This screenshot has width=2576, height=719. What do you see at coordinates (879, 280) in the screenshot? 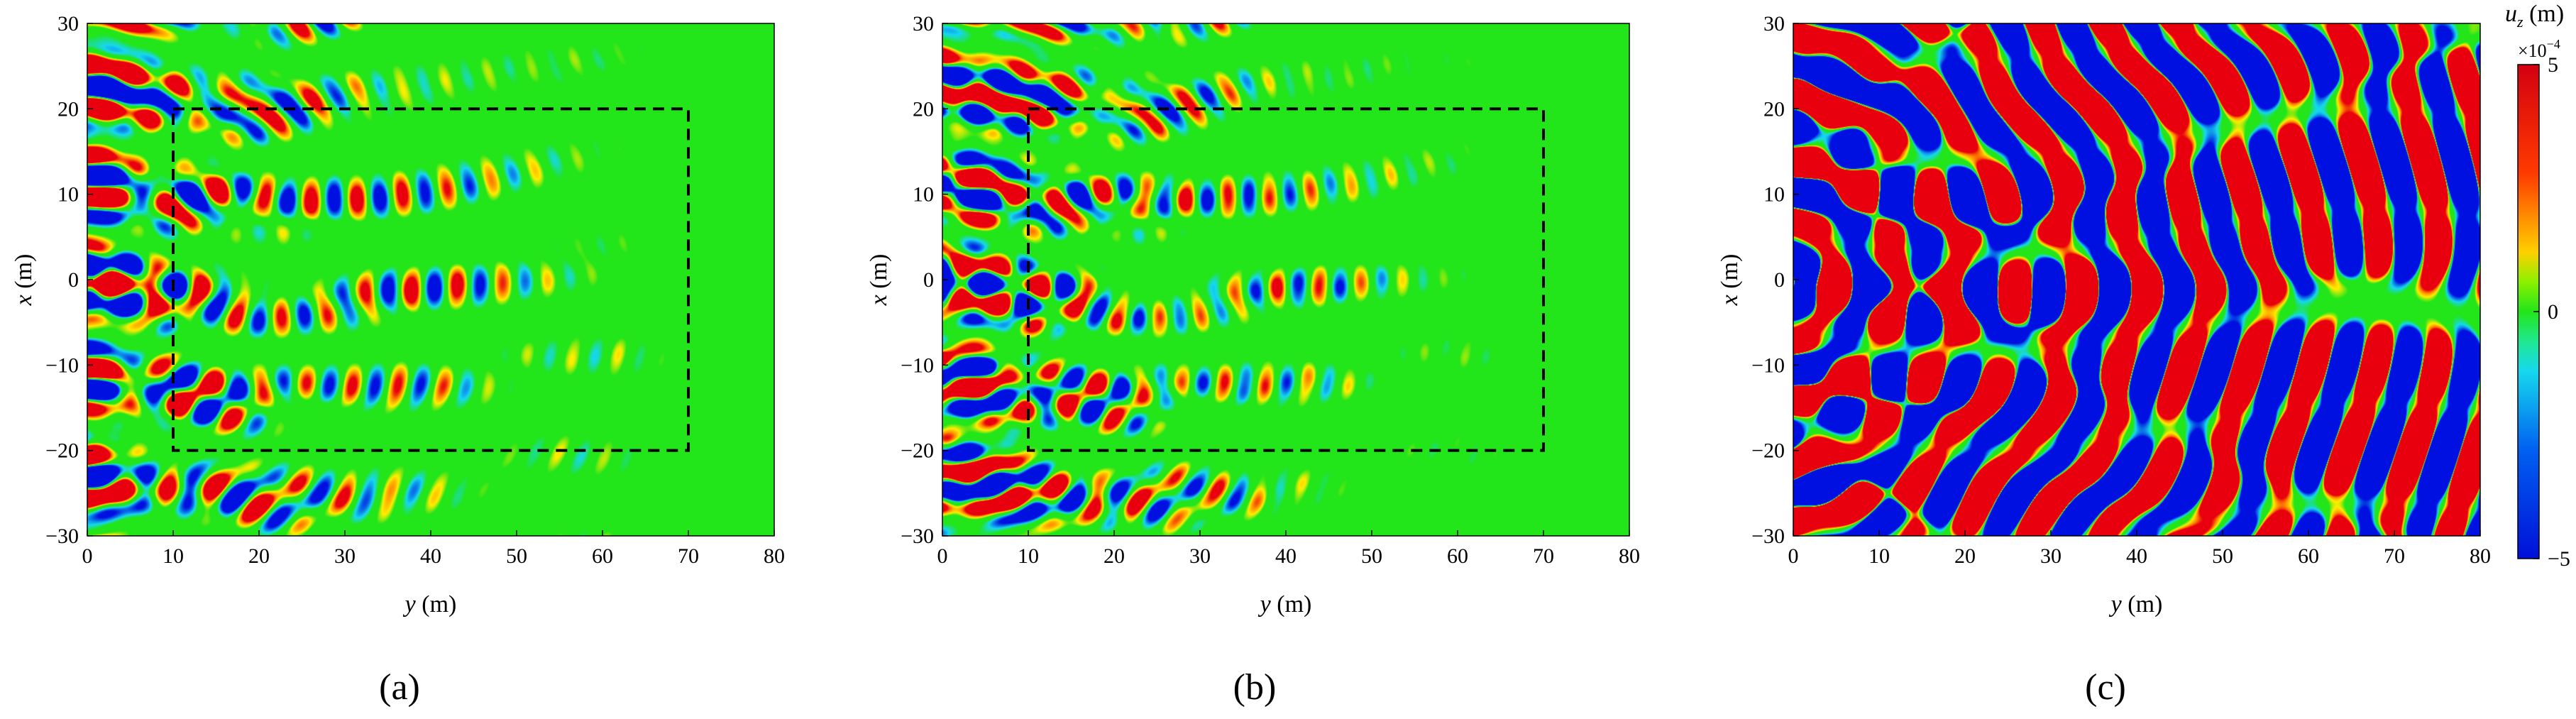
I see `y-axis-label-b: x (m)` at bounding box center [879, 280].